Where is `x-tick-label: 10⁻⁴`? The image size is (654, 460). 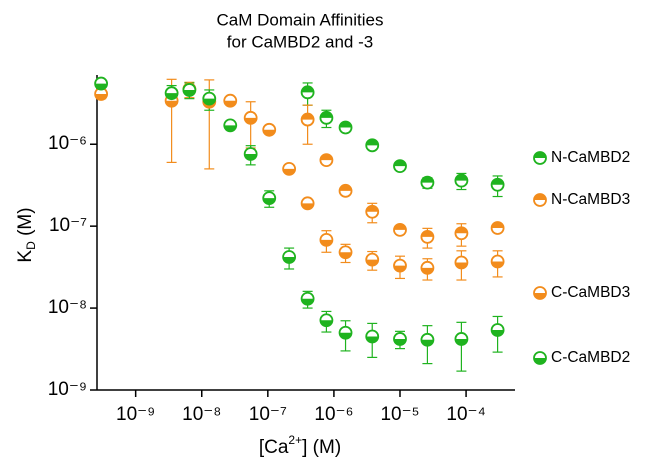 x-tick-label: 10⁻⁴ is located at coordinates (465, 414).